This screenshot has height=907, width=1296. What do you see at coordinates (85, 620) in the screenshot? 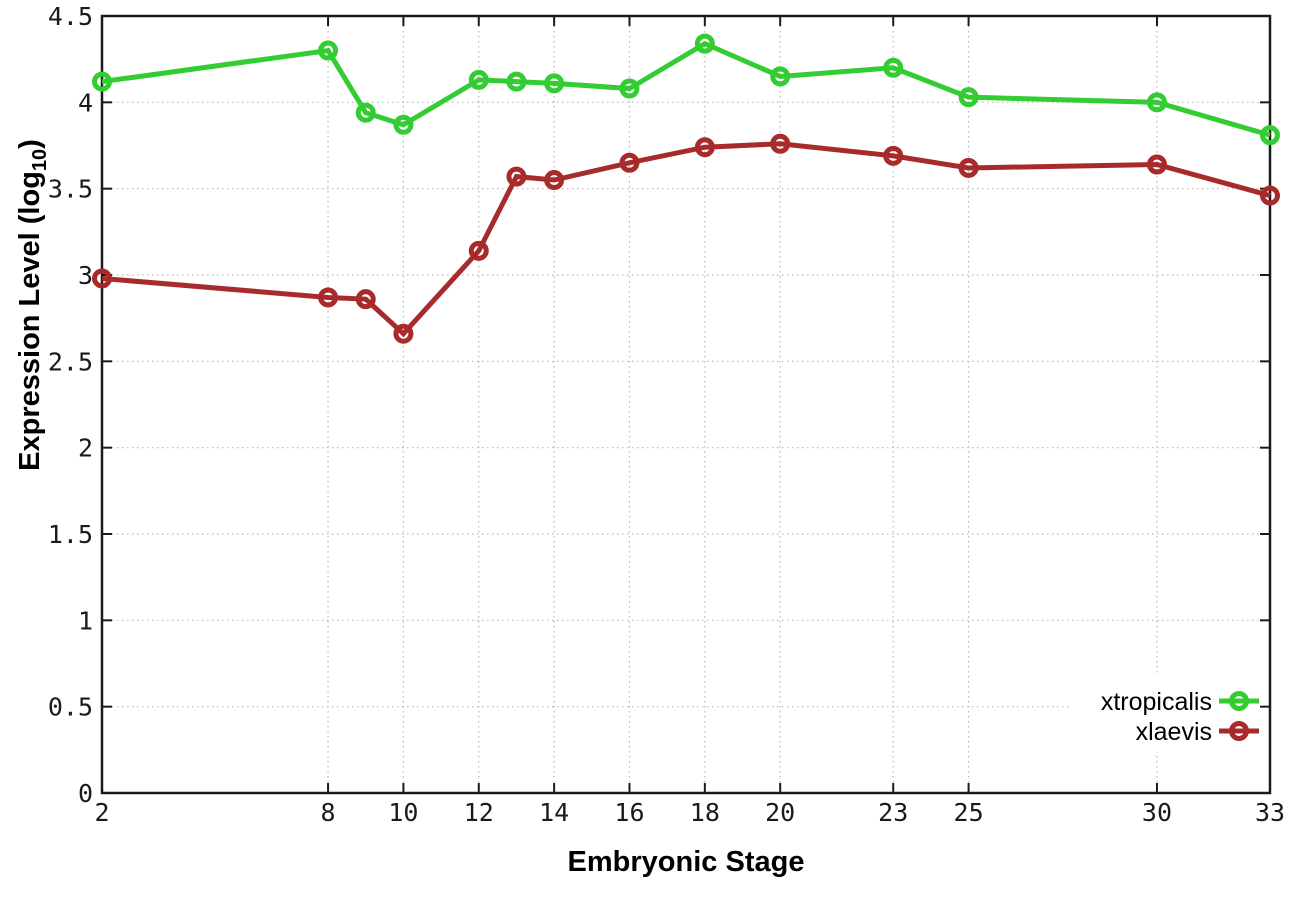
I see `y-tick-label: 1` at bounding box center [85, 620].